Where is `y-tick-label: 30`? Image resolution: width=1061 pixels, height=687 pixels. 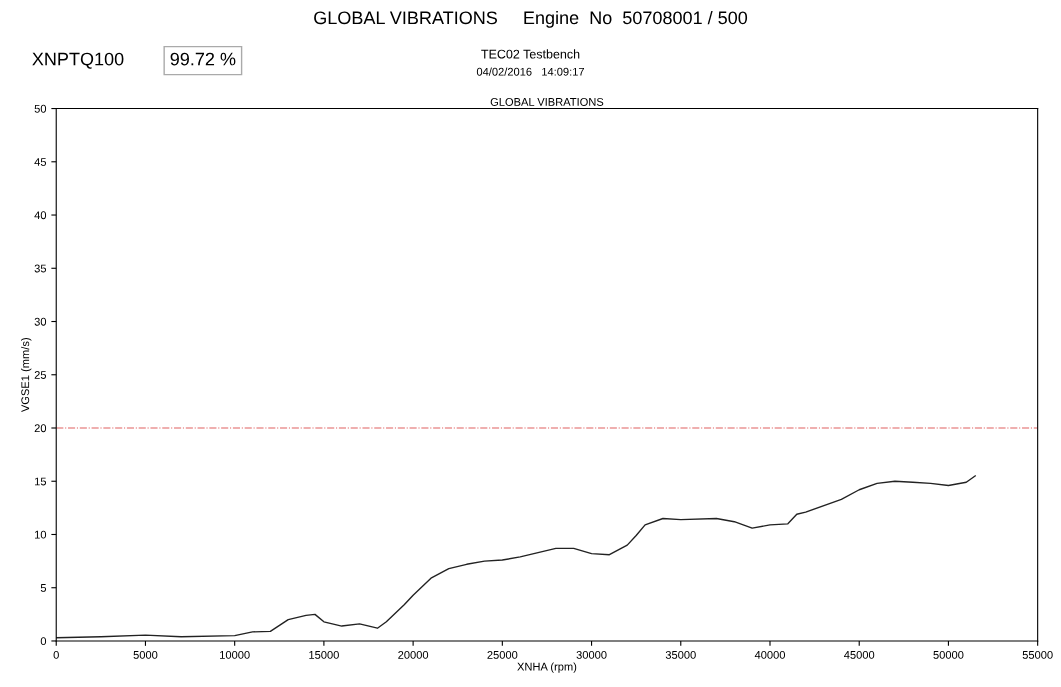 y-tick-label: 30 is located at coordinates (40, 321).